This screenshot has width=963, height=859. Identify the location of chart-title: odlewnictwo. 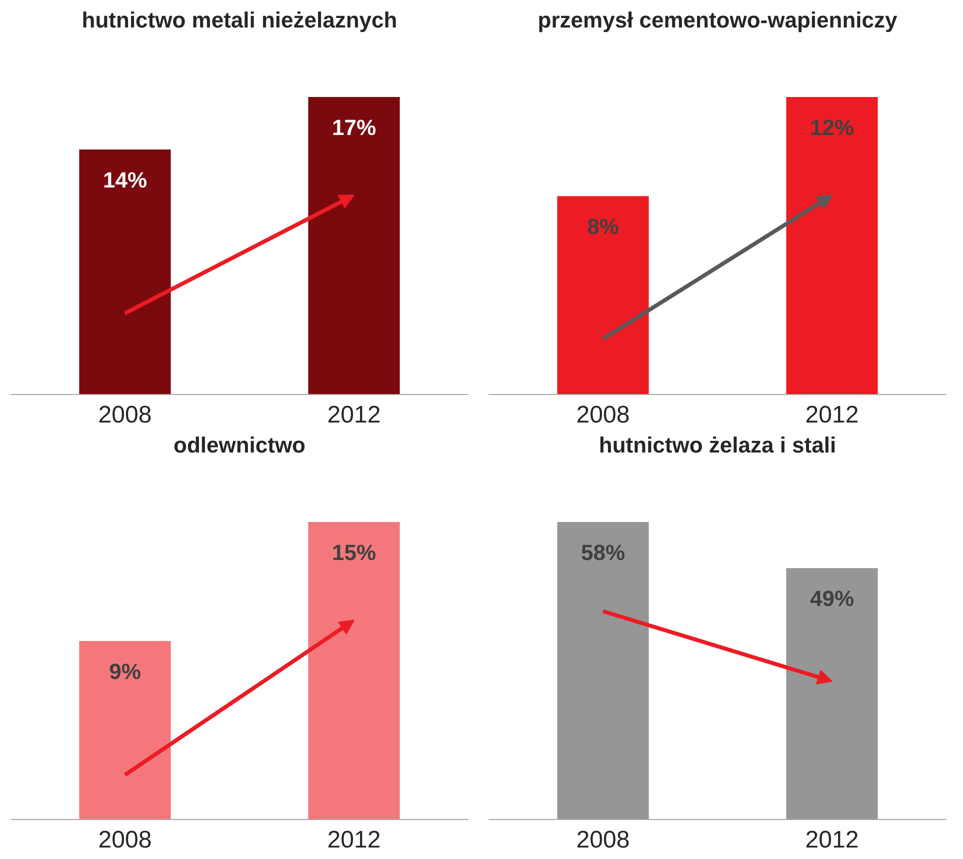
(240, 445).